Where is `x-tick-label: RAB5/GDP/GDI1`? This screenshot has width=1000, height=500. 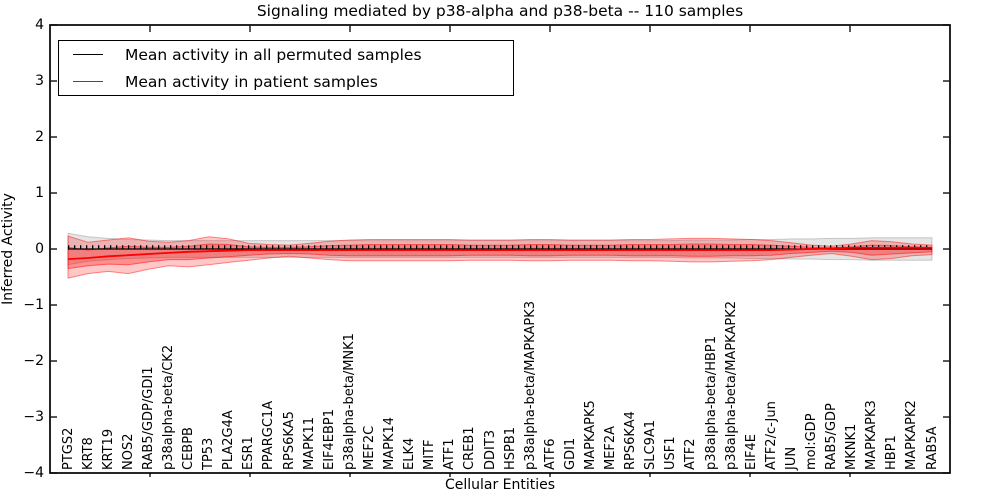
x-tick-label: RAB5/GDP/GDI1 is located at coordinates (148, 418).